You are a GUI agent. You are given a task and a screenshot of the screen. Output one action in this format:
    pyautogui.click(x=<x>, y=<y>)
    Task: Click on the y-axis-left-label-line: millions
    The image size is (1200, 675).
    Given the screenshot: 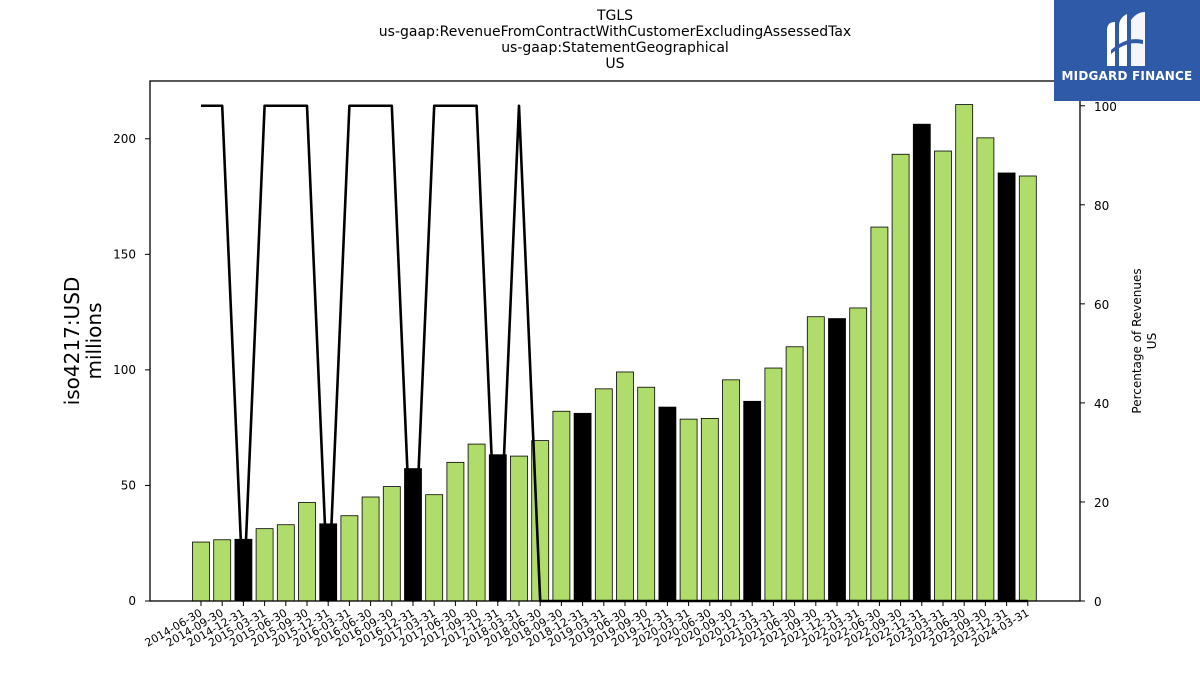 What is the action you would take?
    pyautogui.click(x=94, y=340)
    